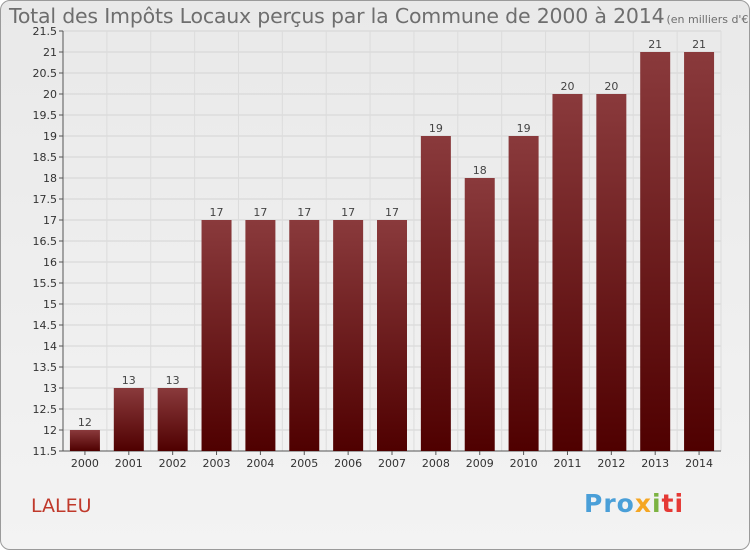 The width and height of the screenshot is (750, 550). Describe the element at coordinates (50, 94) in the screenshot. I see `y-tick-label: 20` at that location.